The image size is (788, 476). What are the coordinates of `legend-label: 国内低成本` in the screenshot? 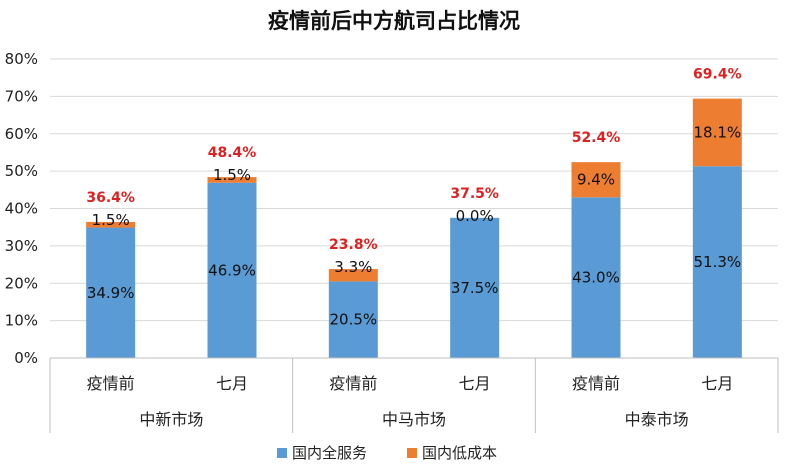 It's located at (459, 453).